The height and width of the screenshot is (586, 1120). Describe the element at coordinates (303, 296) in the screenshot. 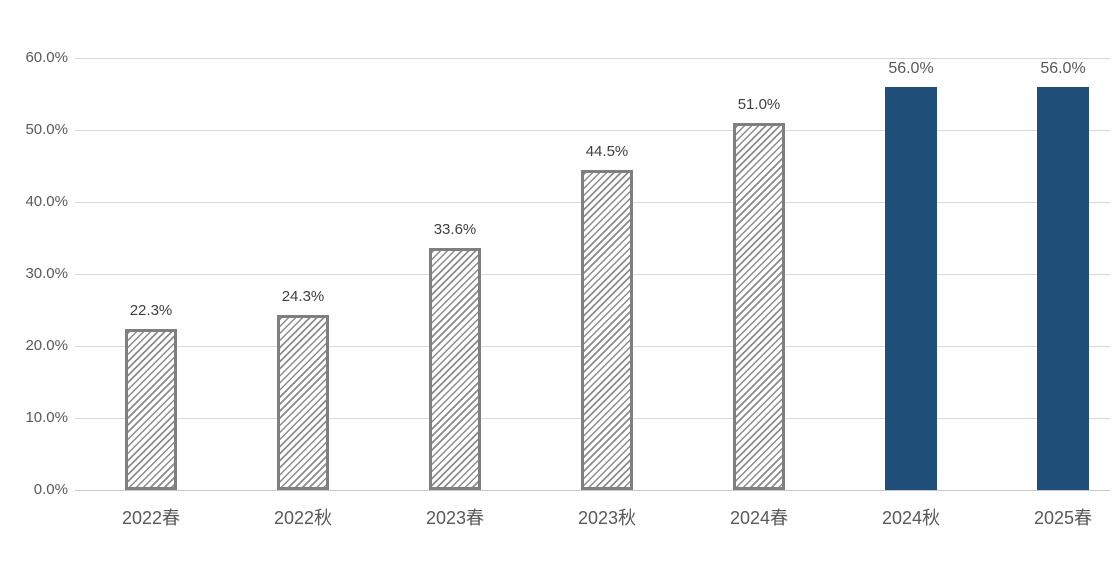

I see `value-label: 24.3%` at that location.